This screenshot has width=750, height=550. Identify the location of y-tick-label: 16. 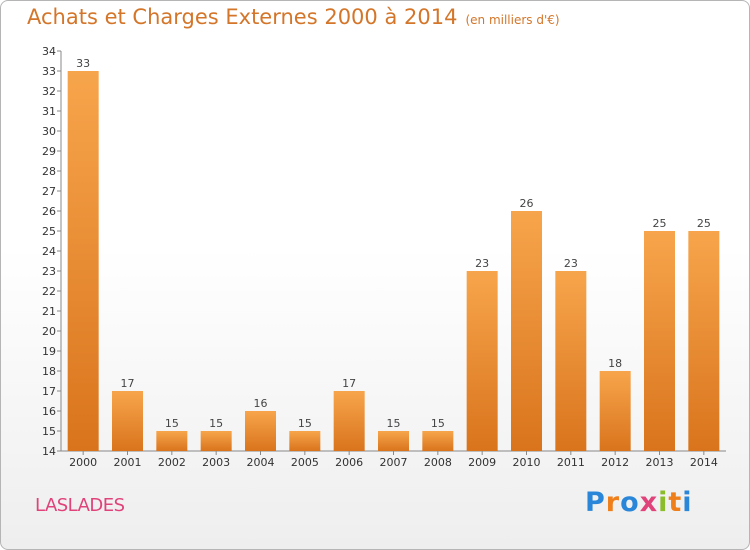
(49, 411).